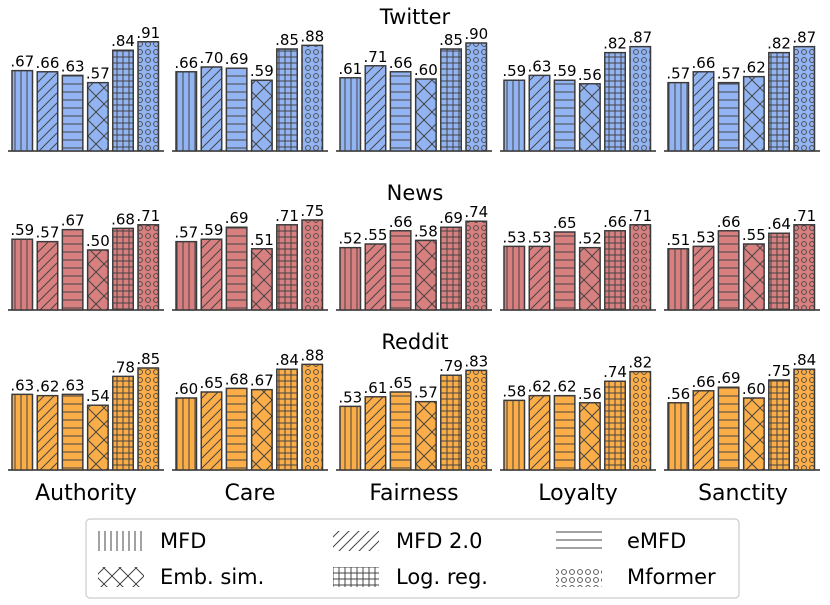  What do you see at coordinates (451, 218) in the screenshot?
I see `value-label-news-fairness-log-reg: .69` at bounding box center [451, 218].